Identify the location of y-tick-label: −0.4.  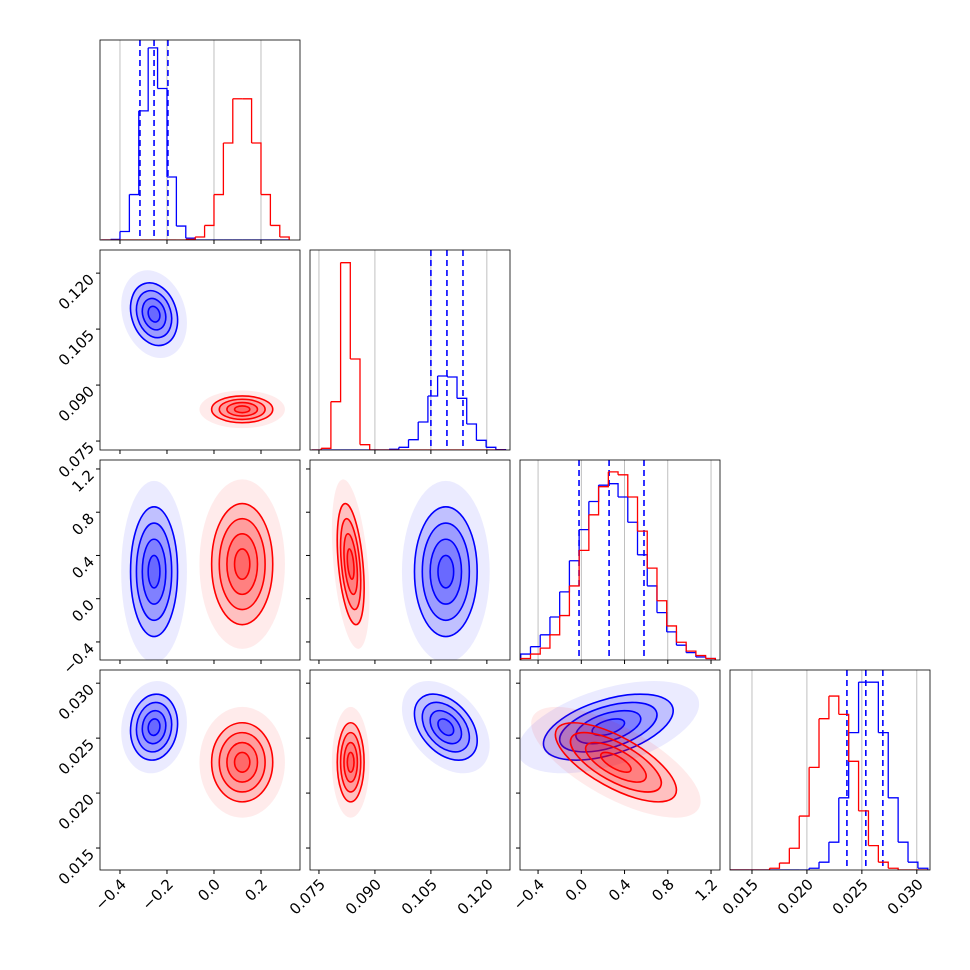
(79, 658).